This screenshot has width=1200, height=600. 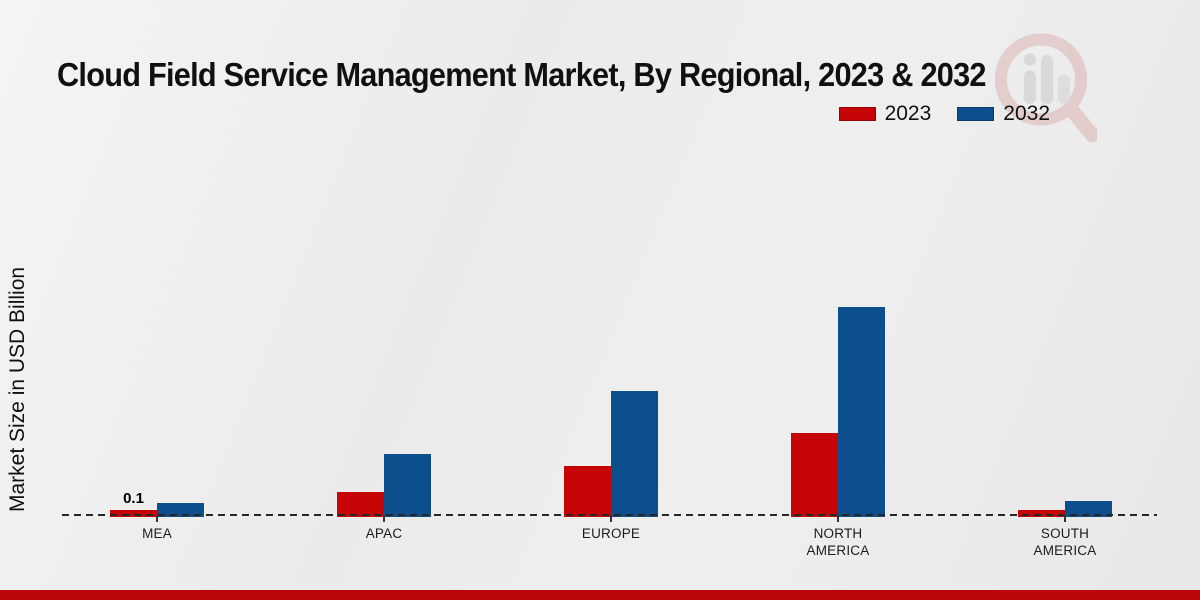 I want to click on bar-2023-mea, so click(x=133, y=513).